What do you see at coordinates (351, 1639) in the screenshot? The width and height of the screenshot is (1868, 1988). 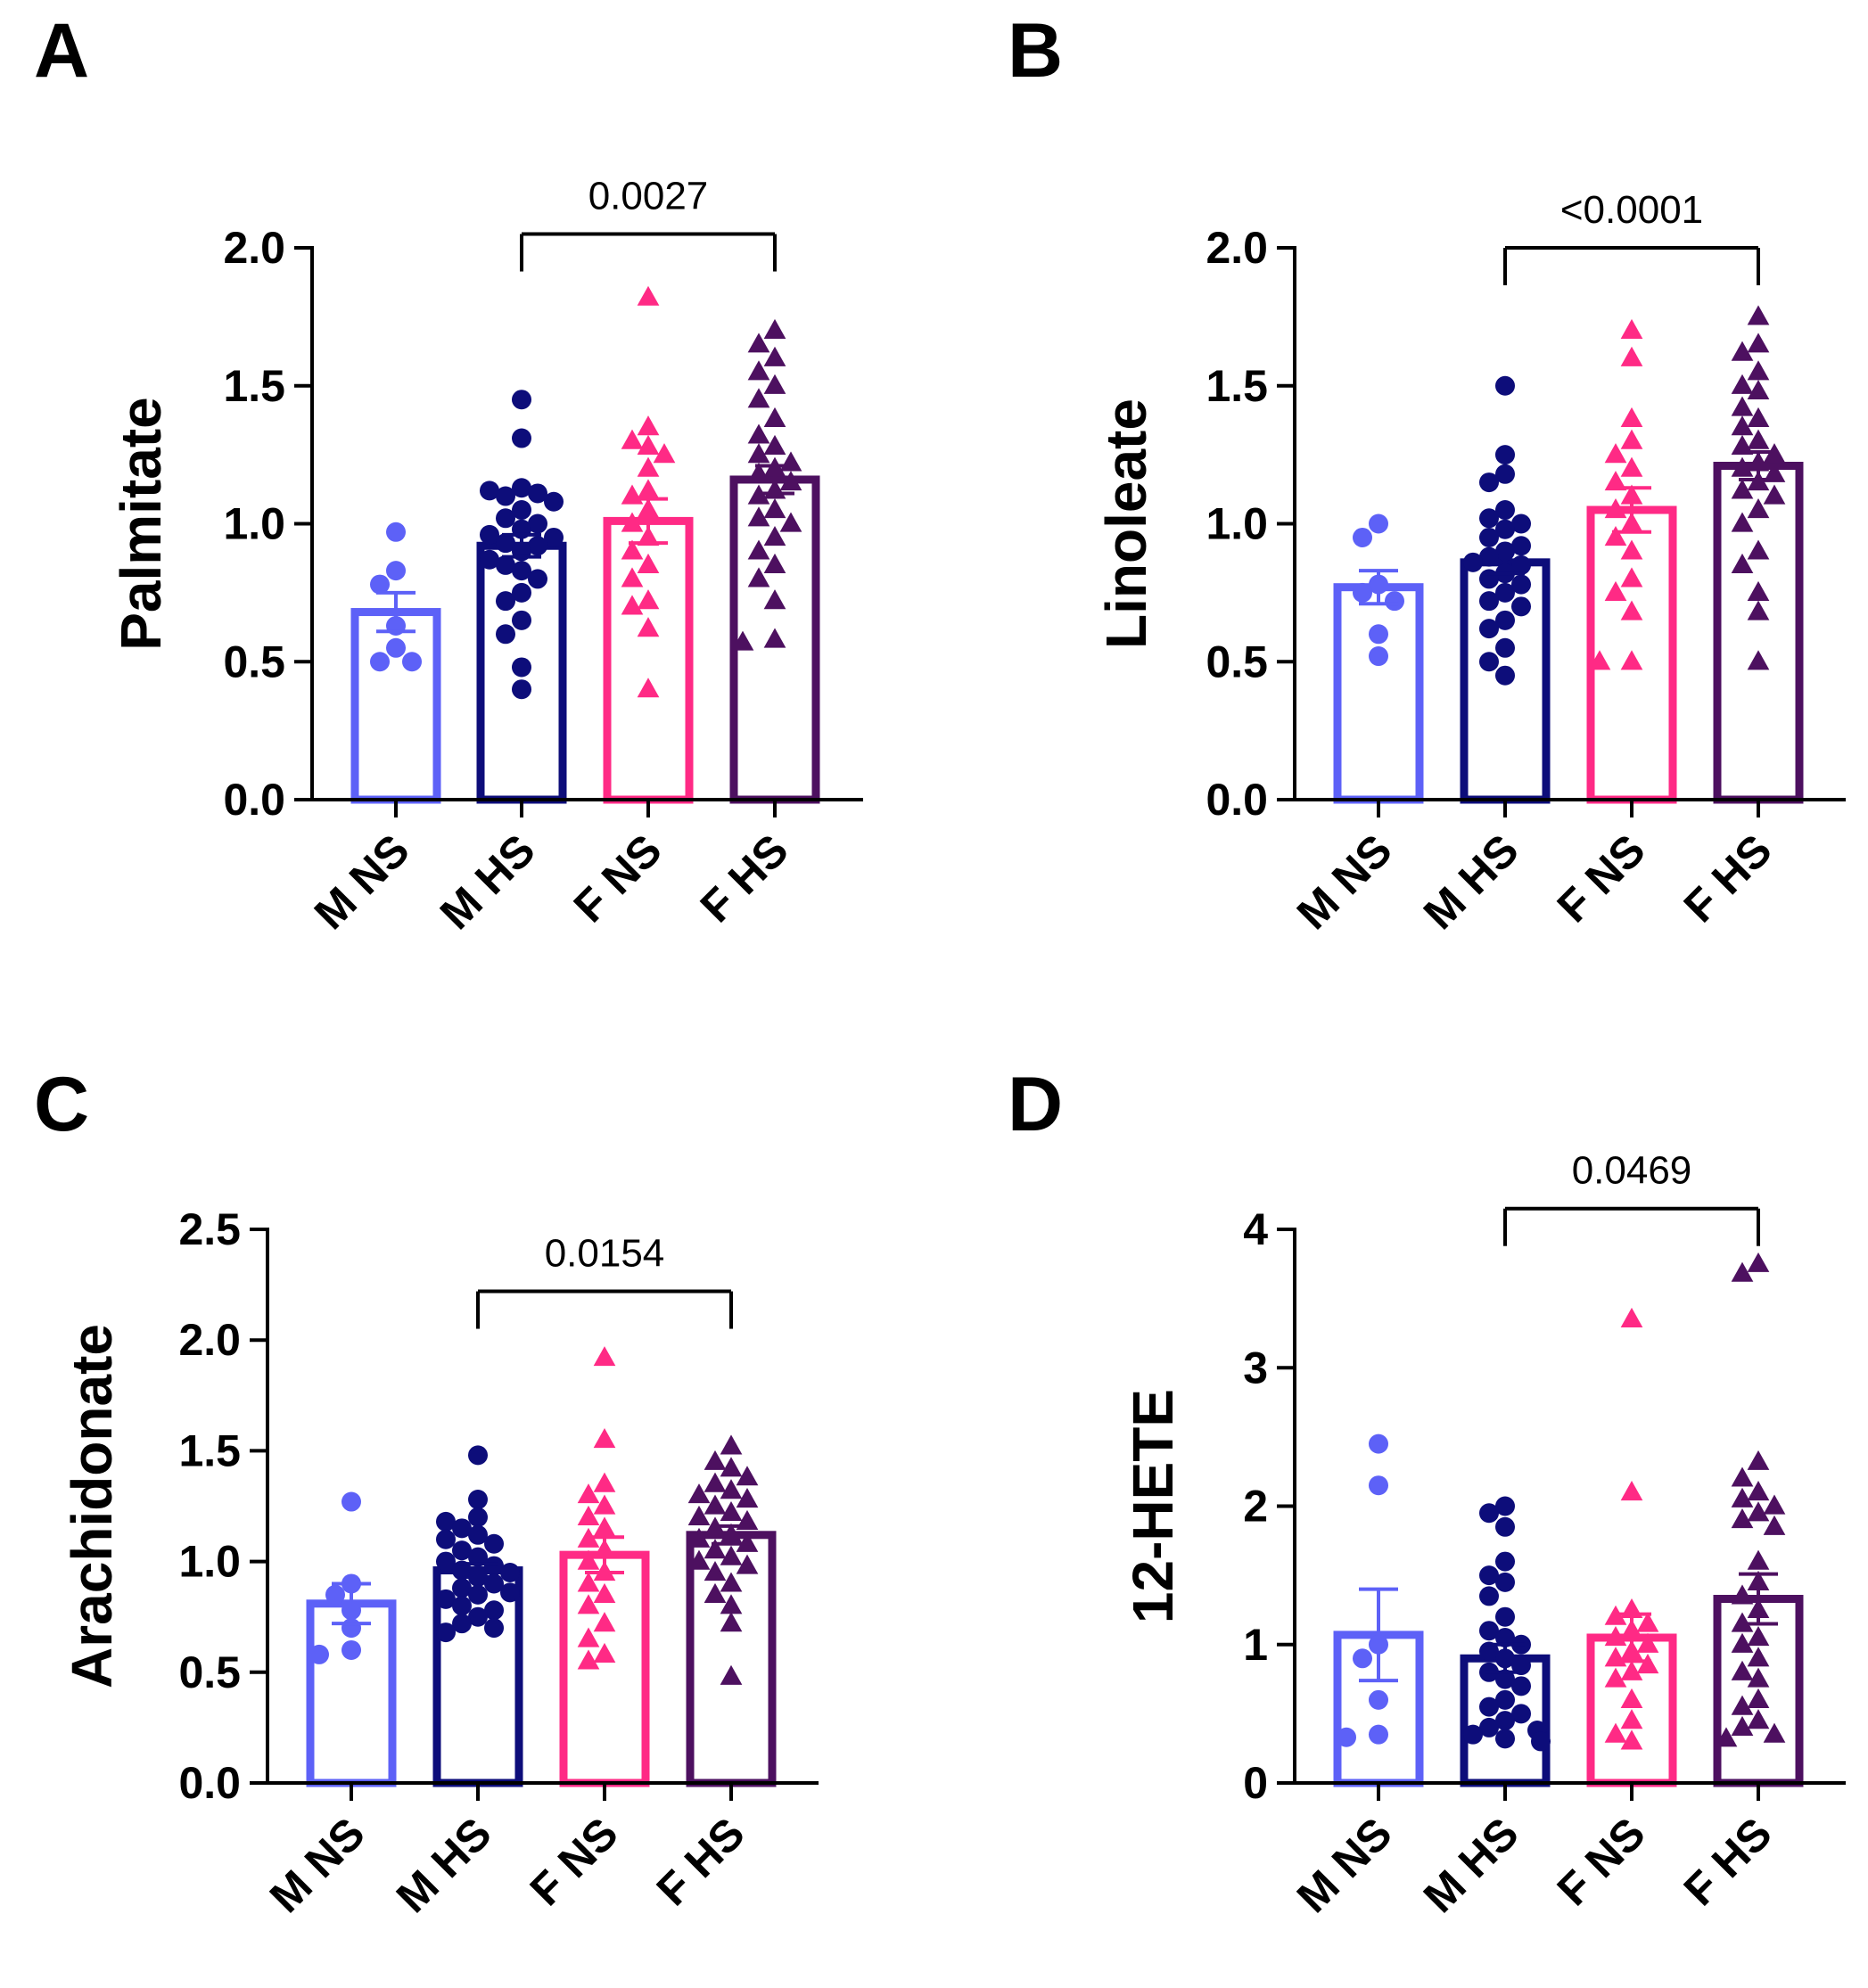 I see `series-m-ns-panel-c` at bounding box center [351, 1639].